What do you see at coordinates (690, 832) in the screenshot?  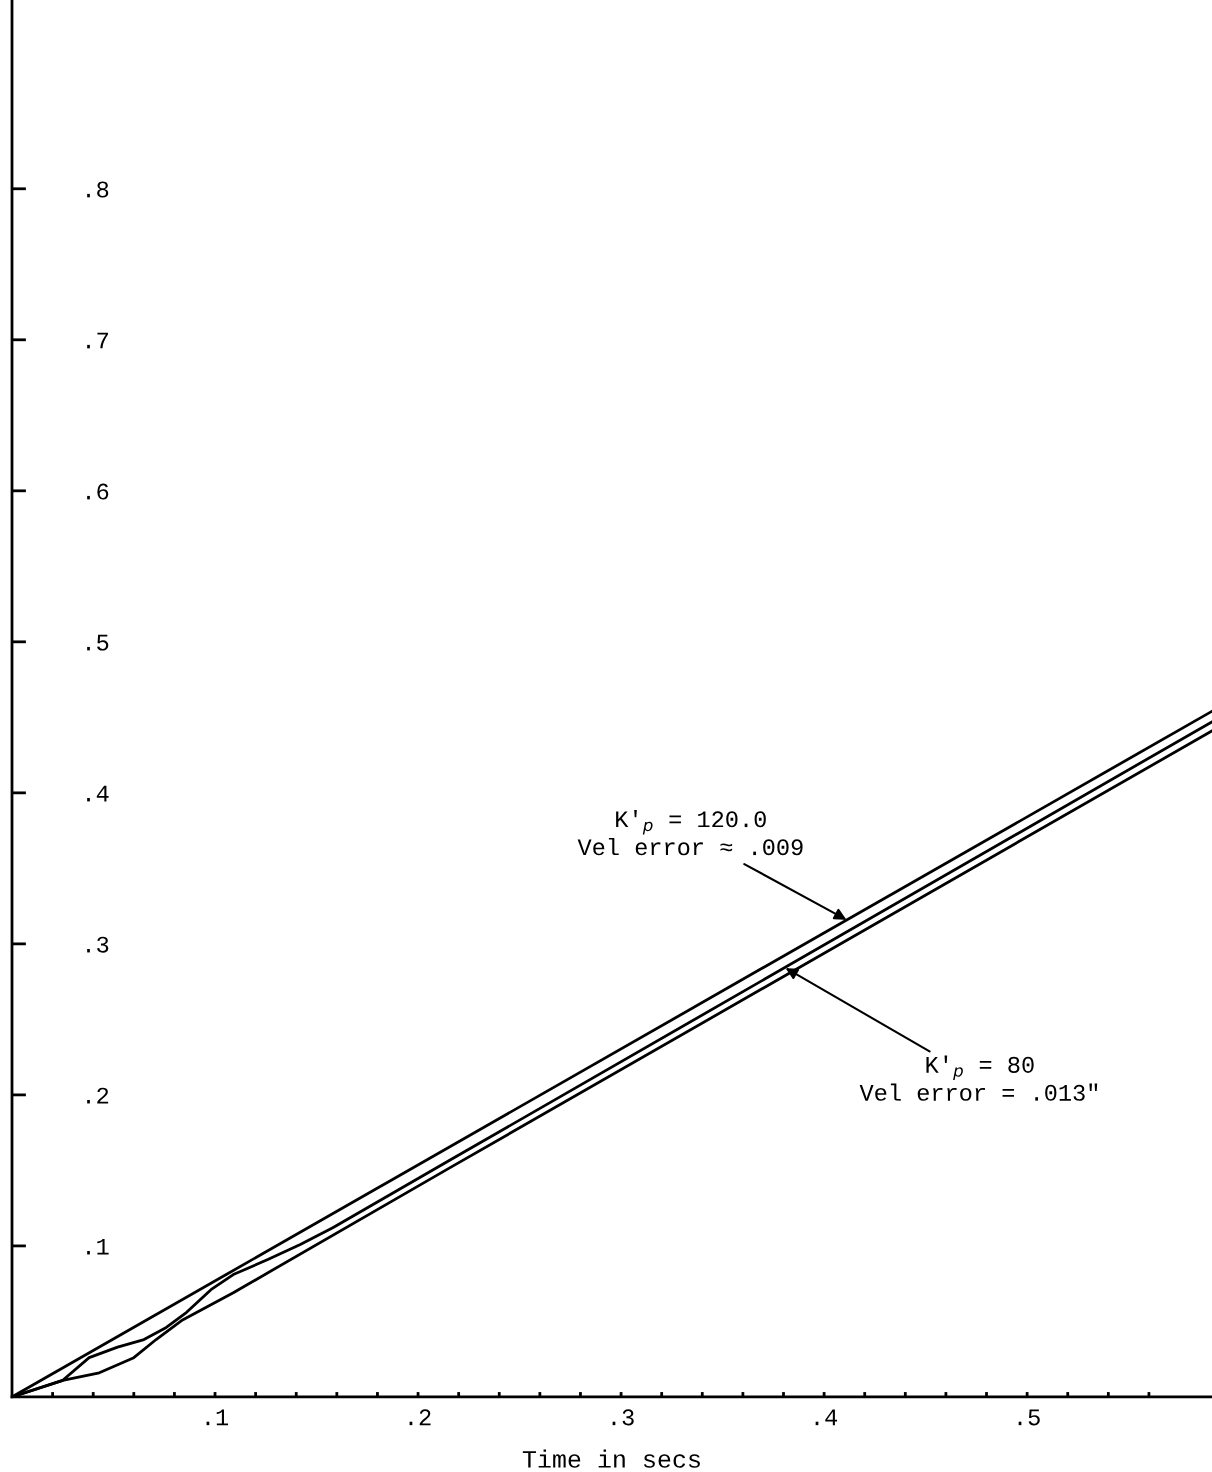 I see `annotation: K'$_{p}$ = 120.0 Vel error ≈ .009` at bounding box center [690, 832].